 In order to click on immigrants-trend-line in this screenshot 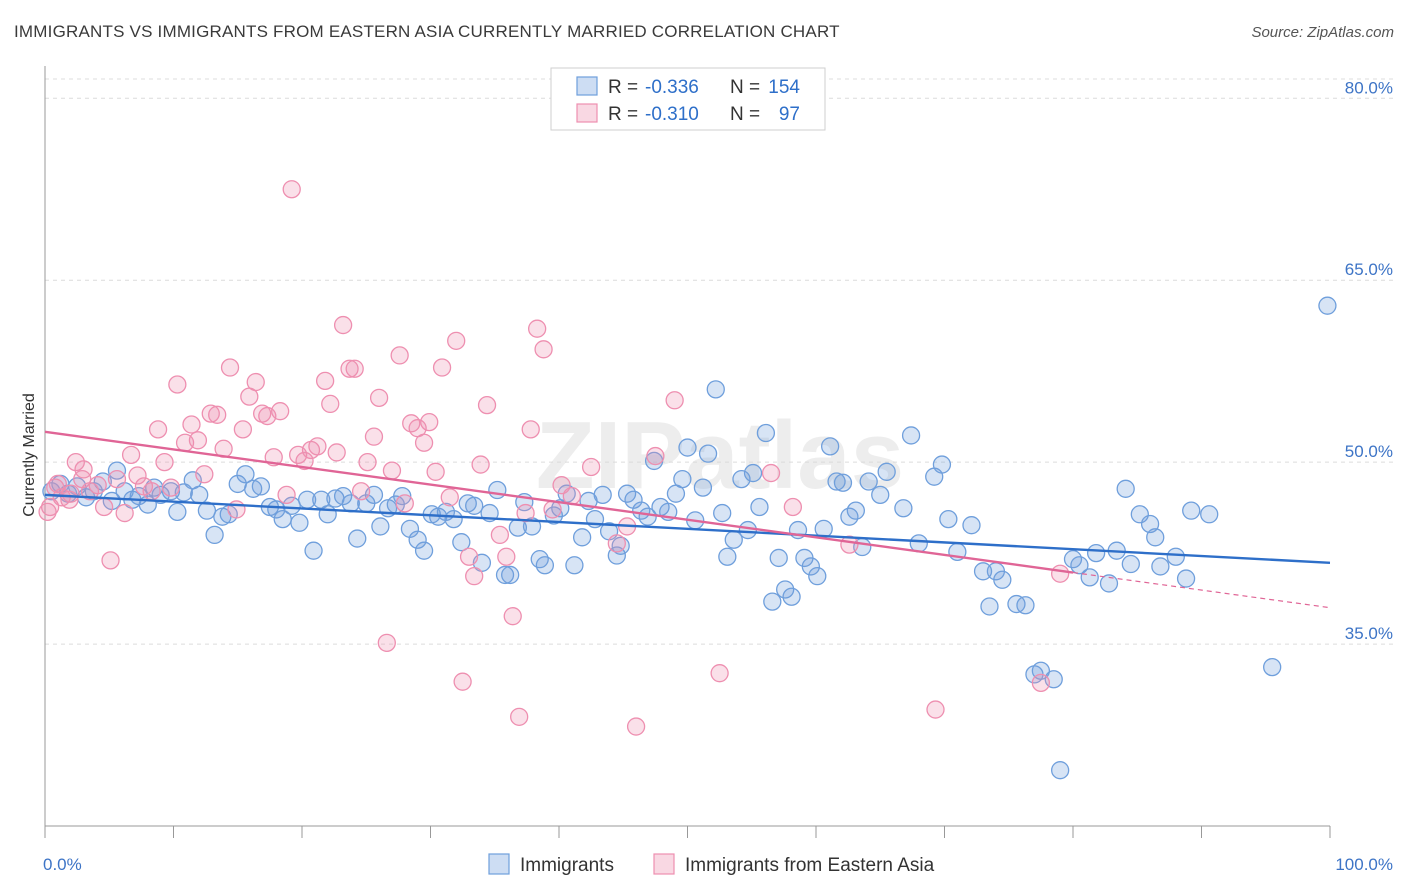, I will do `click(687, 528)`.